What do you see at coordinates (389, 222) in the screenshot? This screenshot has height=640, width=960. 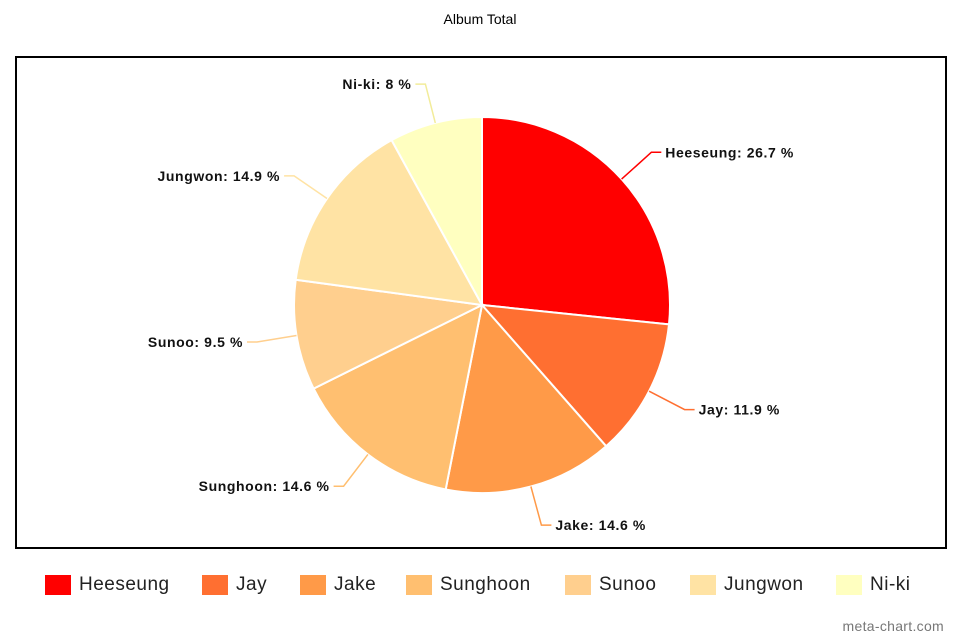 I see `pie-slice-jungwon` at bounding box center [389, 222].